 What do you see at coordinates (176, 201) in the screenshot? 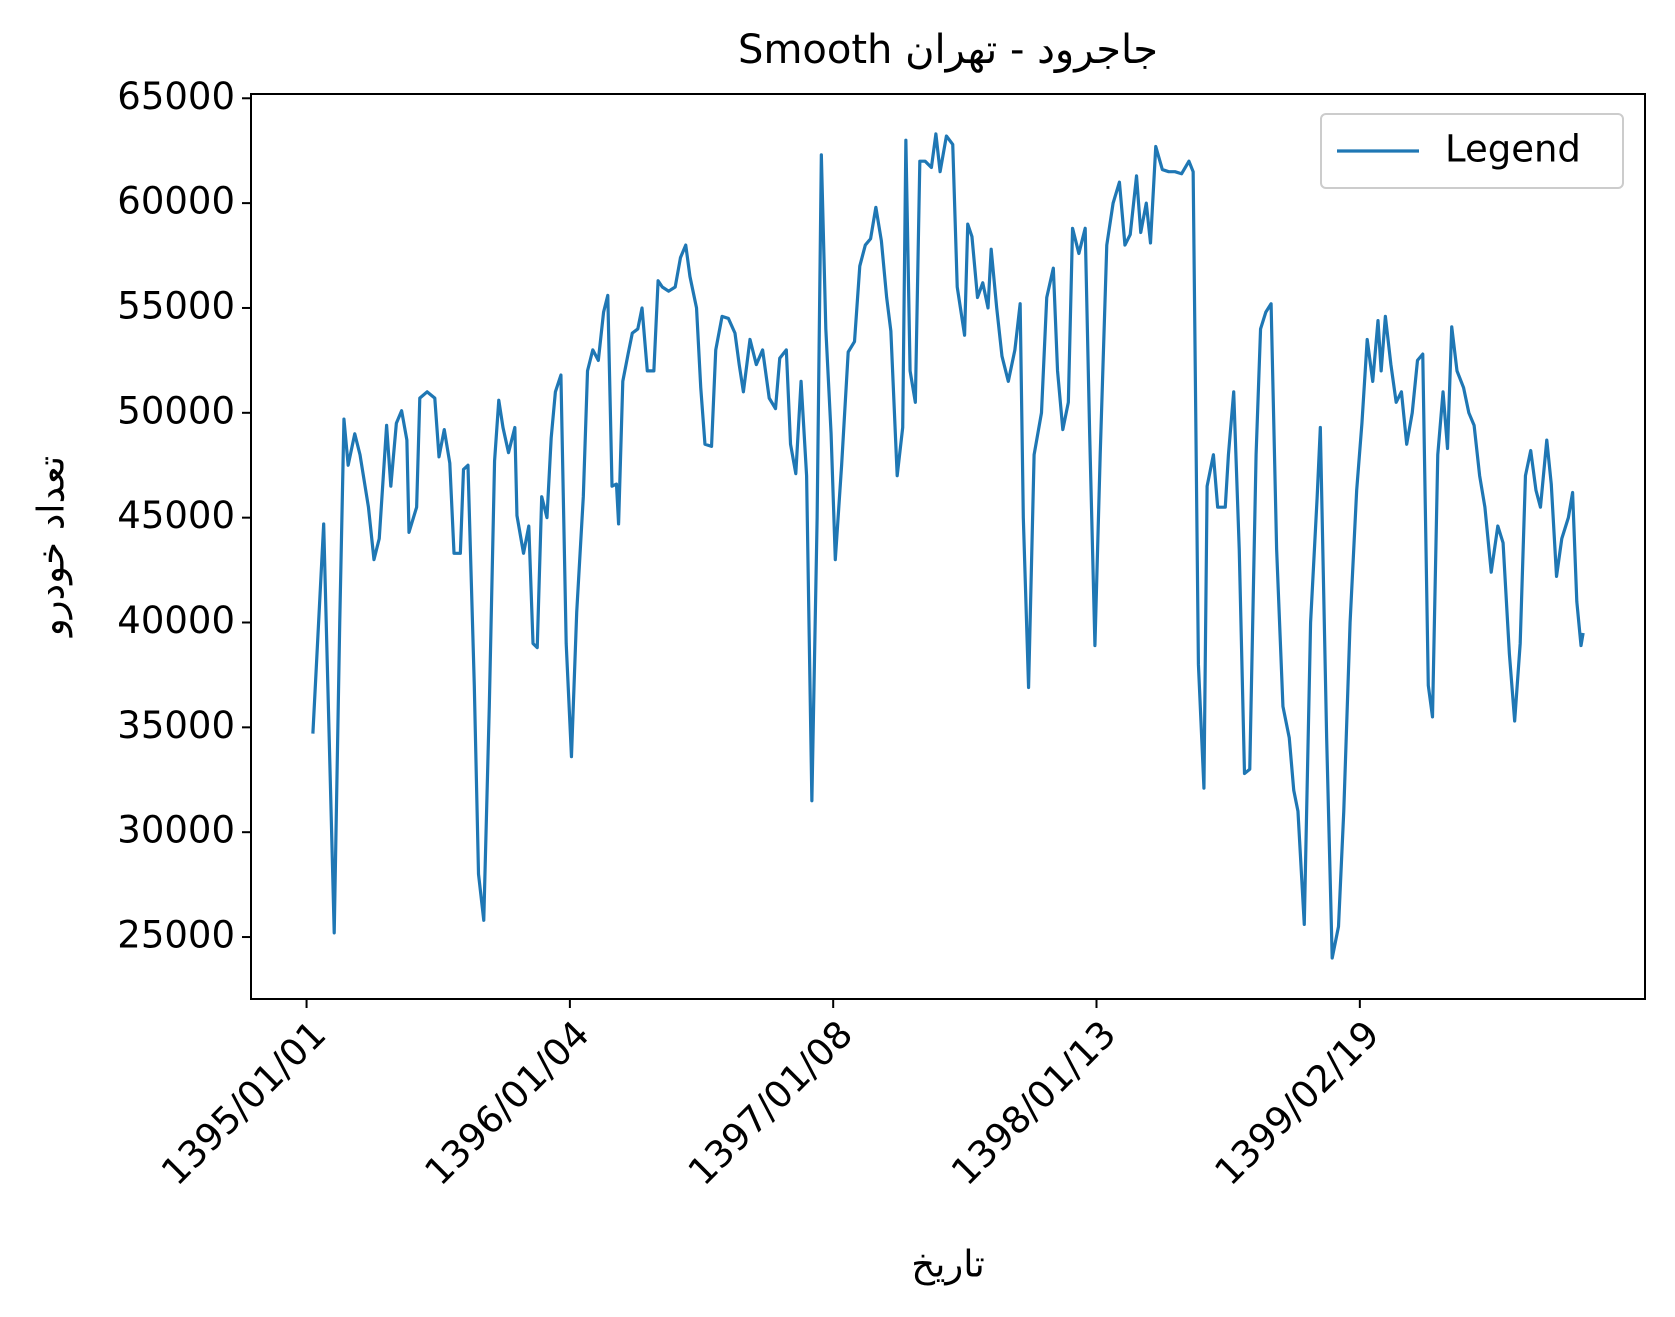
I see `y-tick-label: 60000` at bounding box center [176, 201].